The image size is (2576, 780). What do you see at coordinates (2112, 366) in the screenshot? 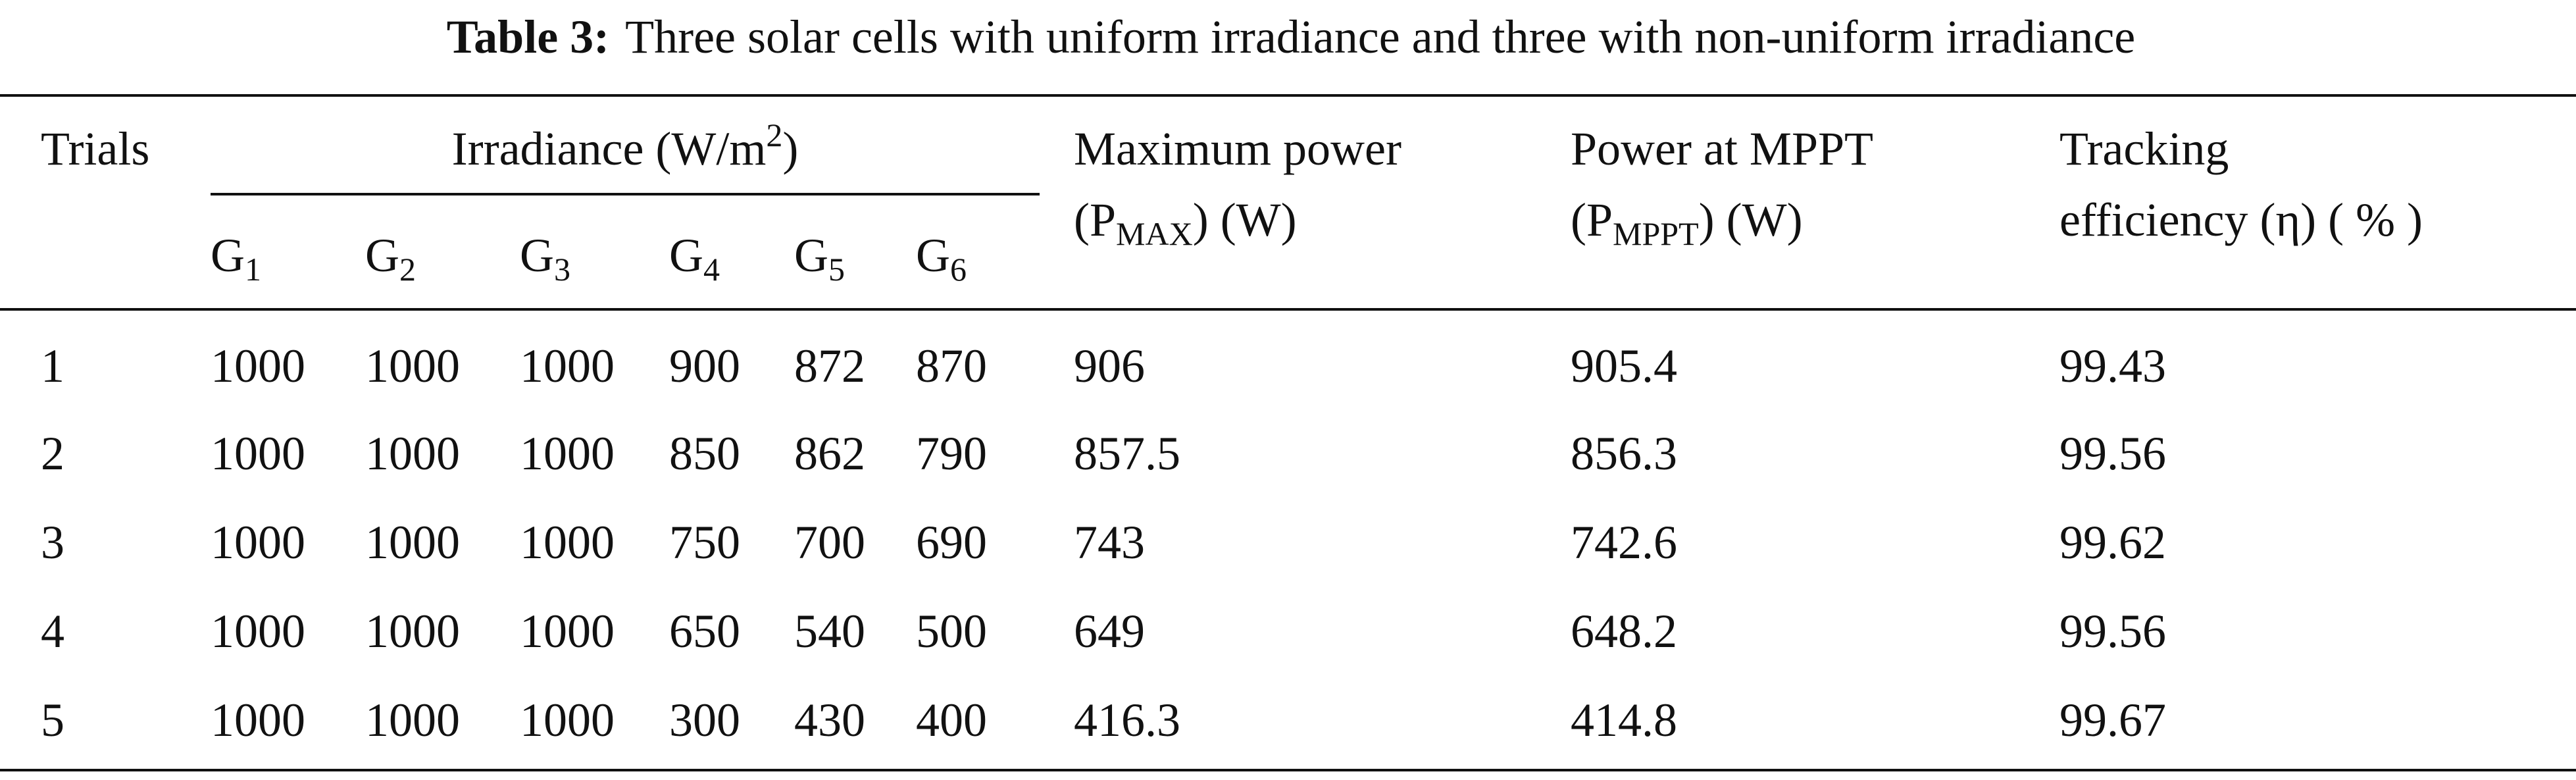
I see `table-cell: 99.43` at bounding box center [2112, 366].